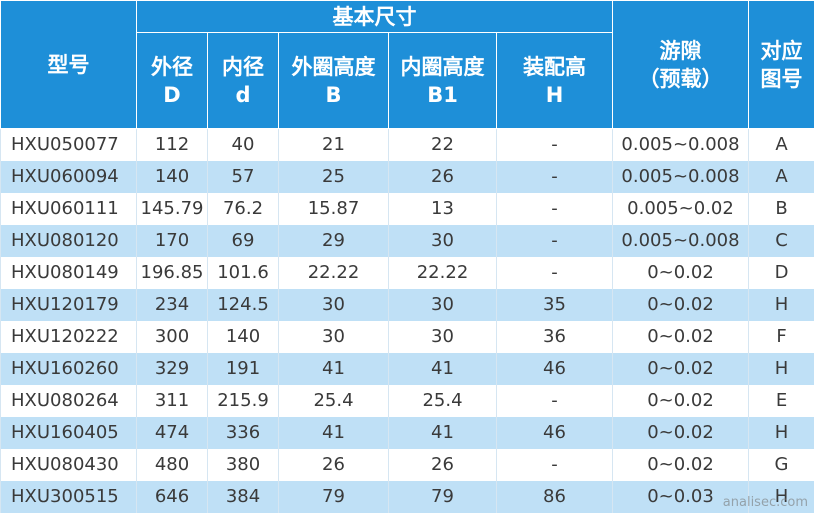 The height and width of the screenshot is (513, 814). What do you see at coordinates (69, 337) in the screenshot?
I see `model-cell: HXU120222` at bounding box center [69, 337].